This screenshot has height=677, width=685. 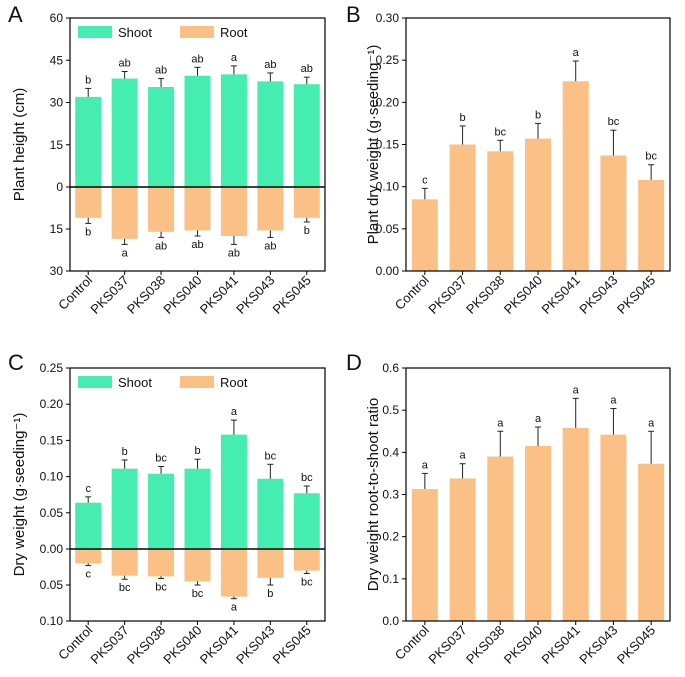 I want to click on x-tick-label: PKS043, so click(x=598, y=295).